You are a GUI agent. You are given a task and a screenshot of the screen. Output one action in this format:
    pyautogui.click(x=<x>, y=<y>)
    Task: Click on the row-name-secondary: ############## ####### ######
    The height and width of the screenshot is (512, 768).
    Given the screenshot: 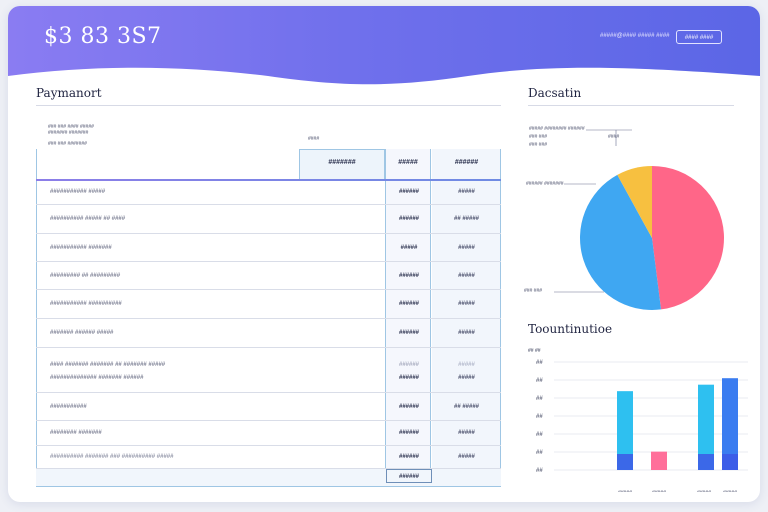 What is the action you would take?
    pyautogui.click(x=97, y=378)
    